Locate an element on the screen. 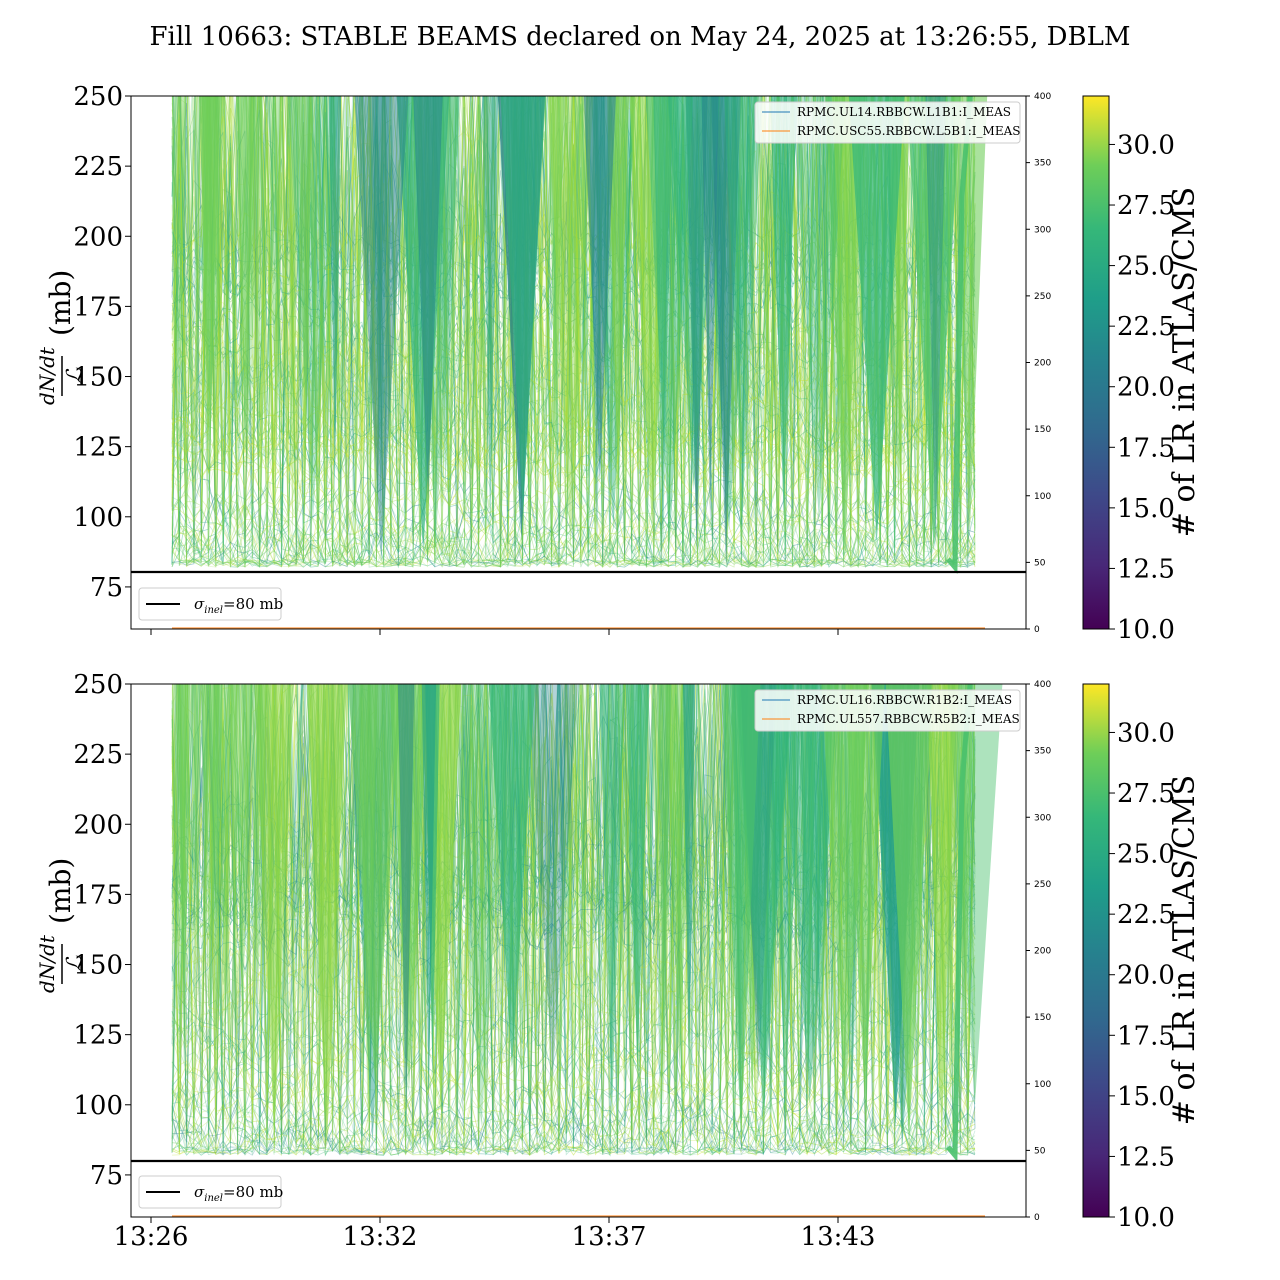 Image resolution: width=1280 pixels, height=1280 pixels. top-legend-entry-1: RPMC.UL14.RBBCW.L1B1:I_MEAS is located at coordinates (904, 112).